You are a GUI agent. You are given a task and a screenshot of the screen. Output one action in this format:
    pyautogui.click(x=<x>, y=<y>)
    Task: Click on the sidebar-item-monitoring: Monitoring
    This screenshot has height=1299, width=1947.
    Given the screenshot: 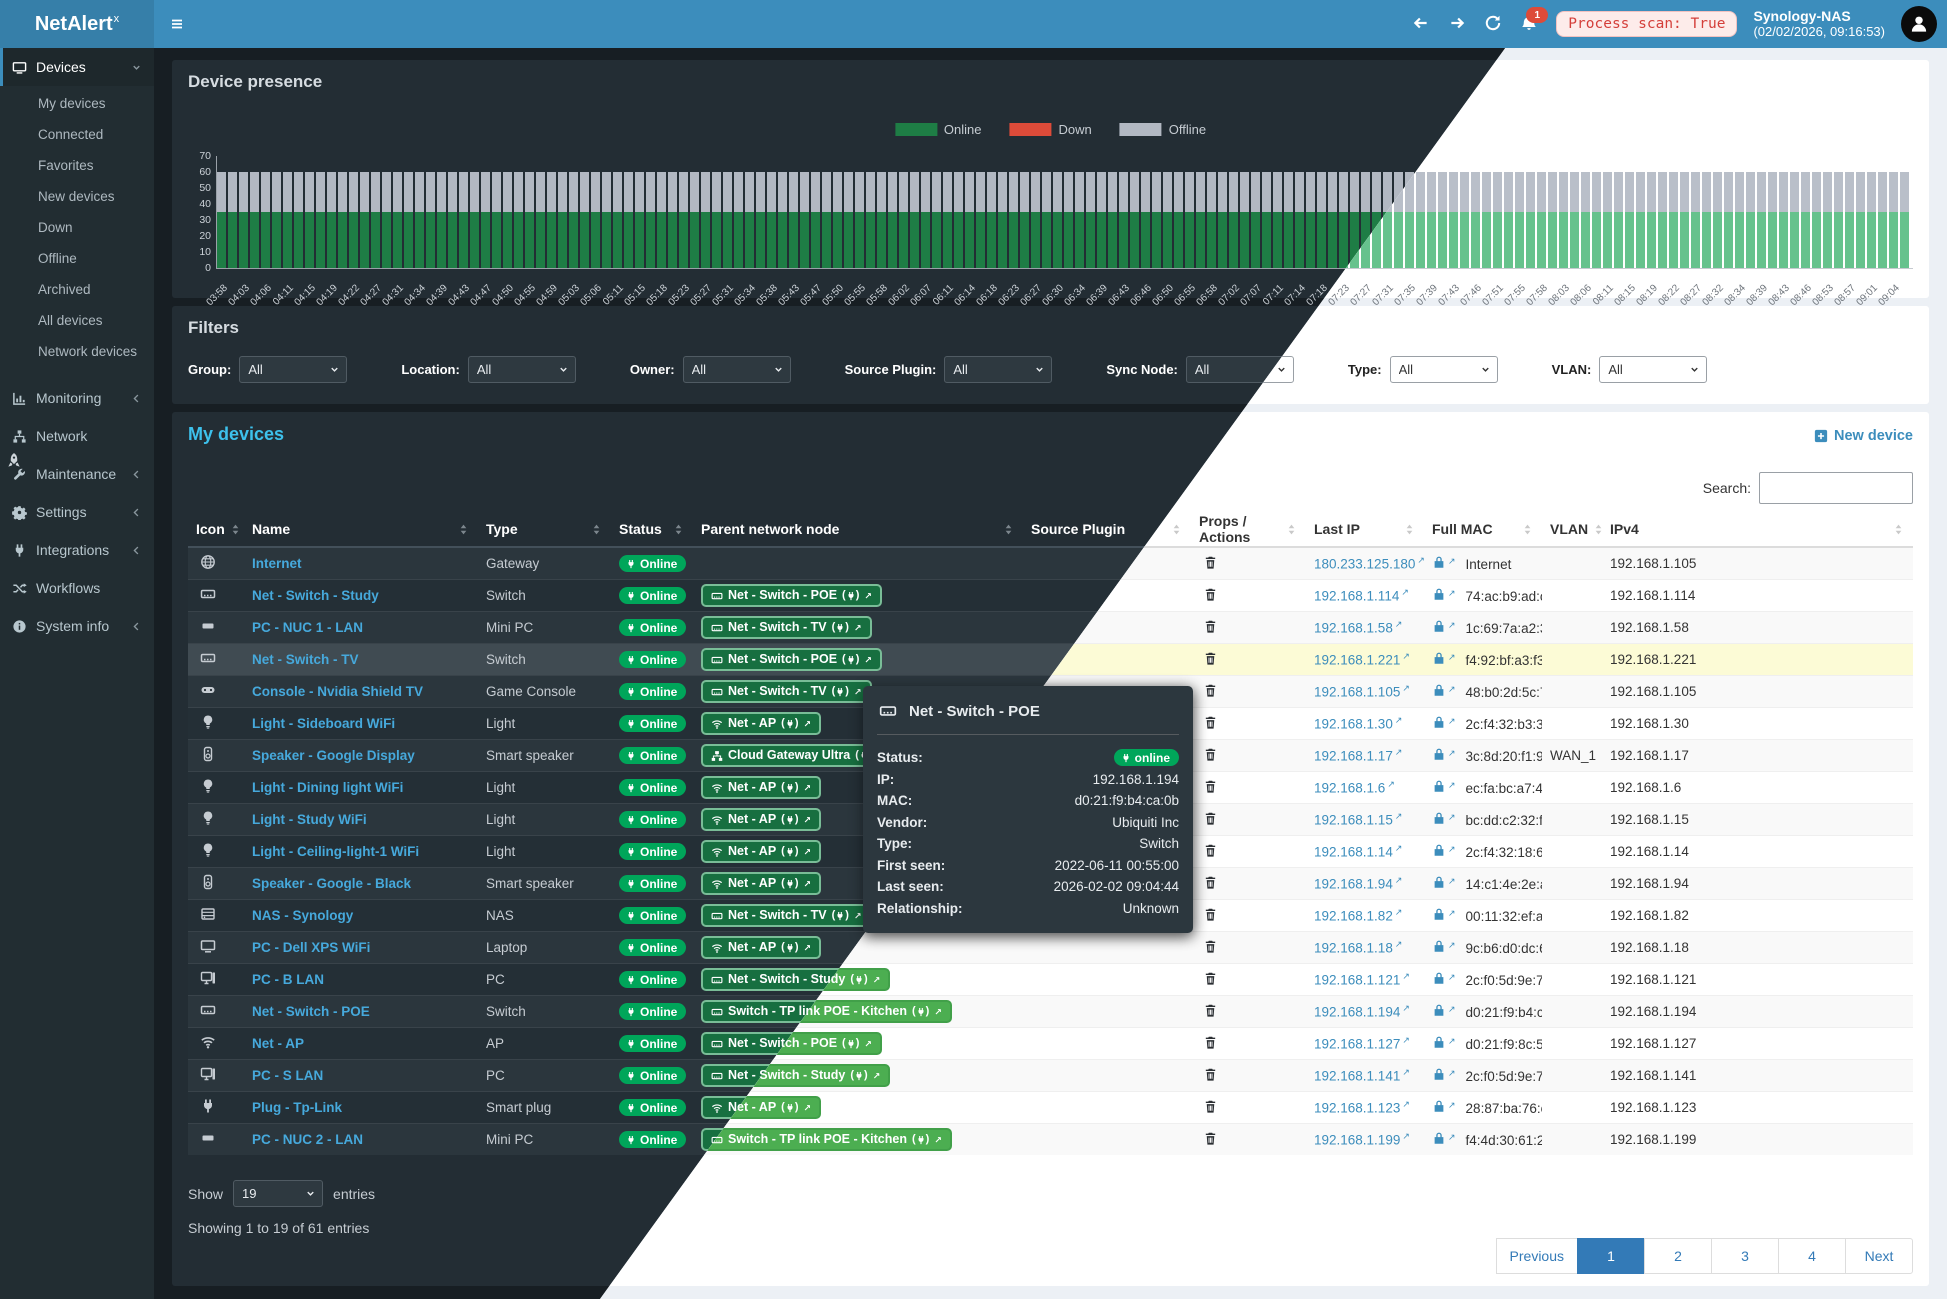 What is the action you would take?
    pyautogui.click(x=77, y=398)
    